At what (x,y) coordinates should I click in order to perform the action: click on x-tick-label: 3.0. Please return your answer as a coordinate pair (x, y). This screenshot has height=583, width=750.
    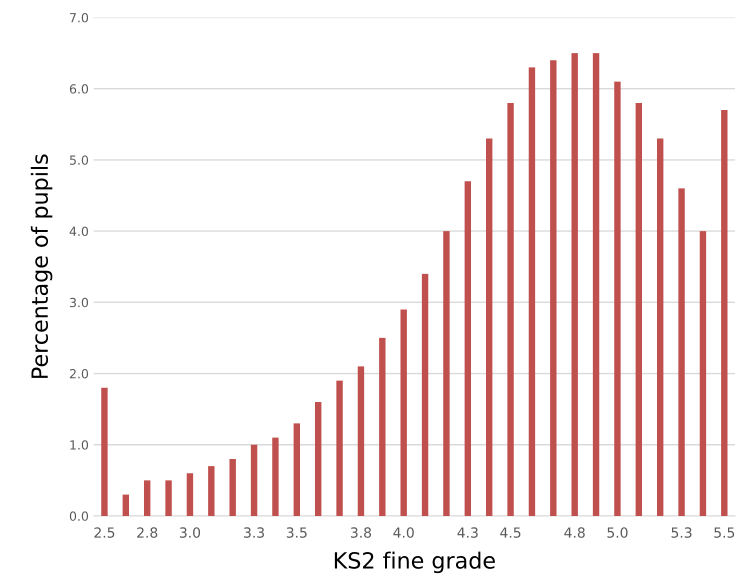
    Looking at the image, I should click on (190, 532).